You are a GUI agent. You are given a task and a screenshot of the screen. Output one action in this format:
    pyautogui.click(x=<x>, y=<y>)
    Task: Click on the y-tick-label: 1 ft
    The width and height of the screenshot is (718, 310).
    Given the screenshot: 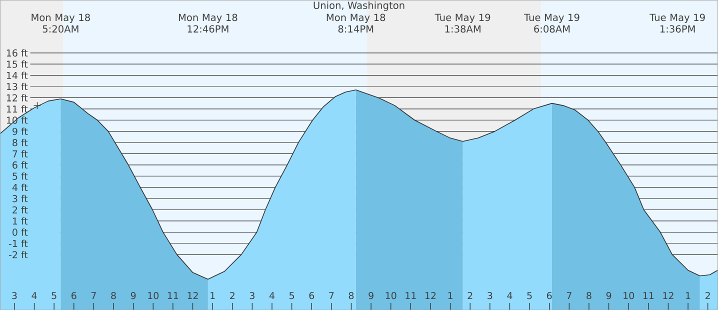 What is the action you would take?
    pyautogui.click(x=20, y=220)
    